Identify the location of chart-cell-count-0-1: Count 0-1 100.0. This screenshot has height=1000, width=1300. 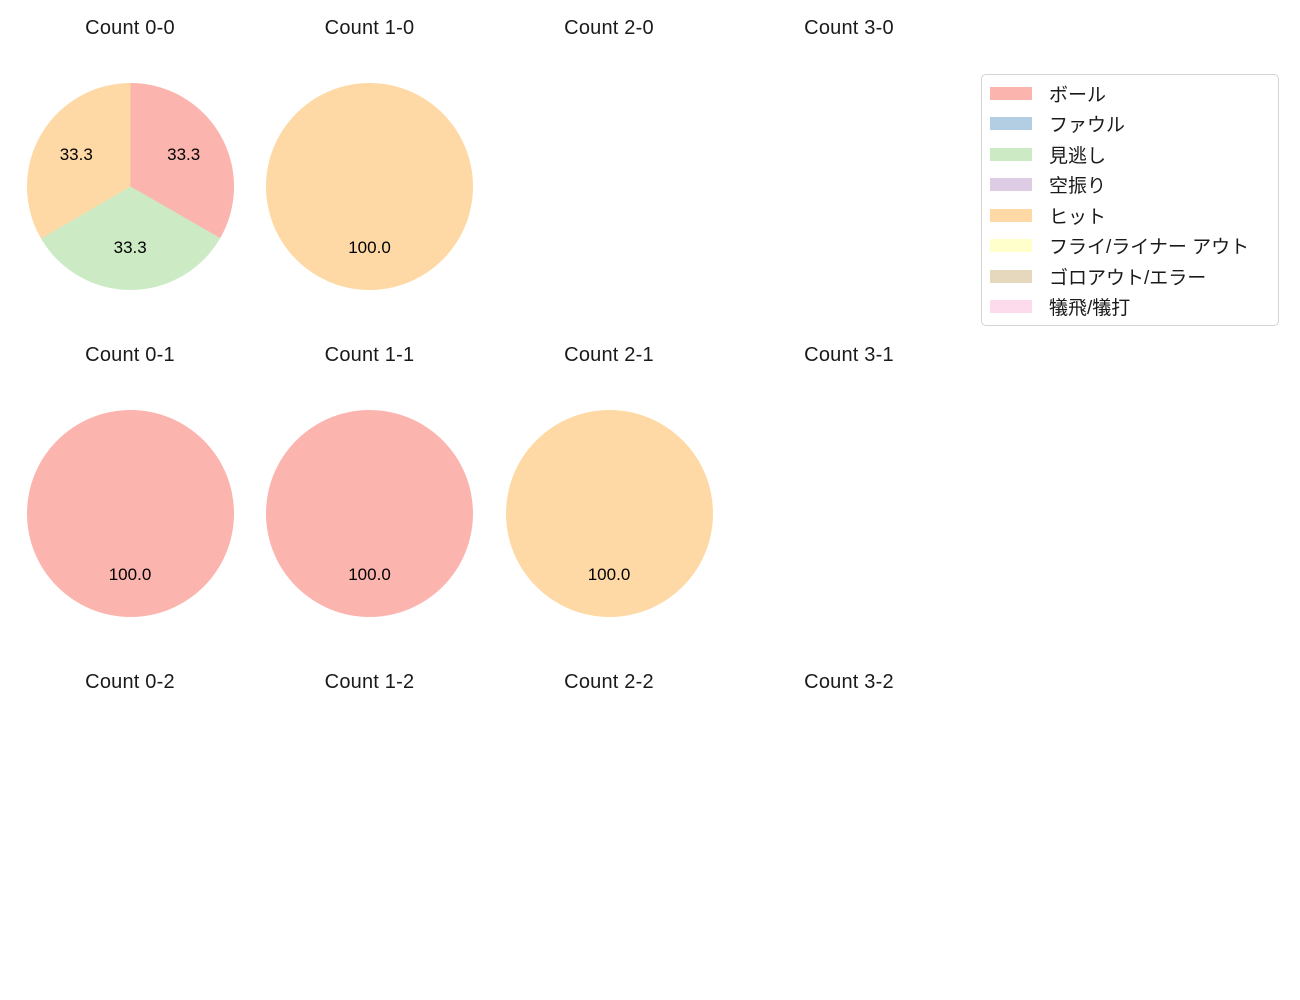
(130, 490).